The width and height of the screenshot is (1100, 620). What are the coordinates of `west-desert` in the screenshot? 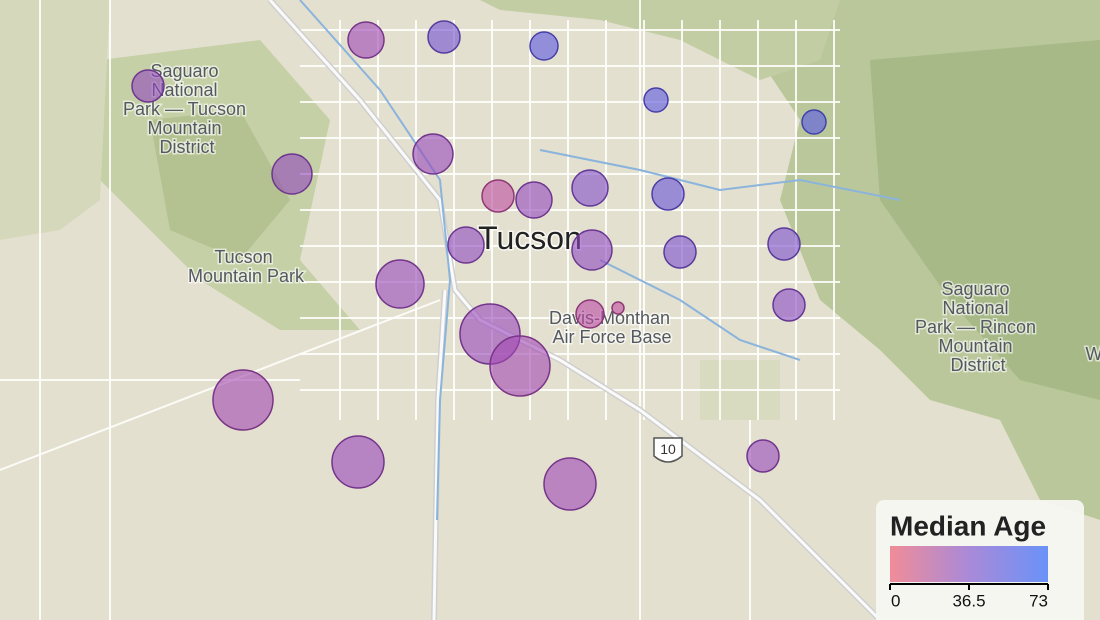 It's located at (55, 120).